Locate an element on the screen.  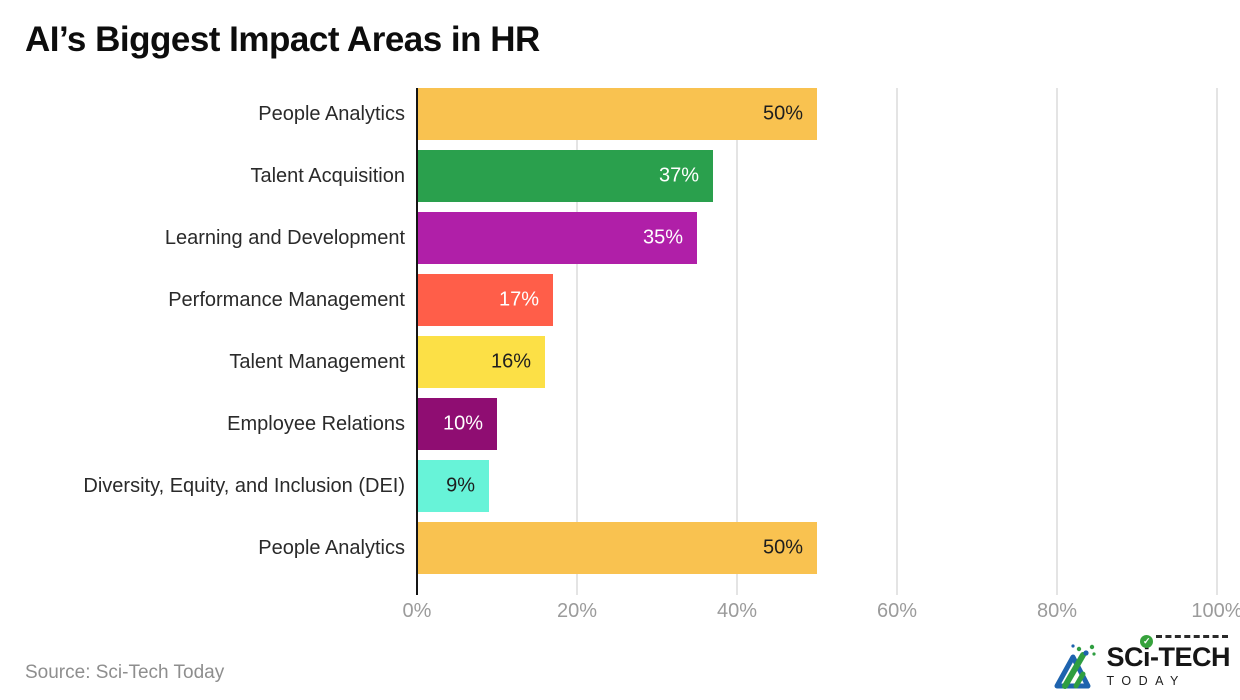
x-tick-label: 0% is located at coordinates (417, 611).